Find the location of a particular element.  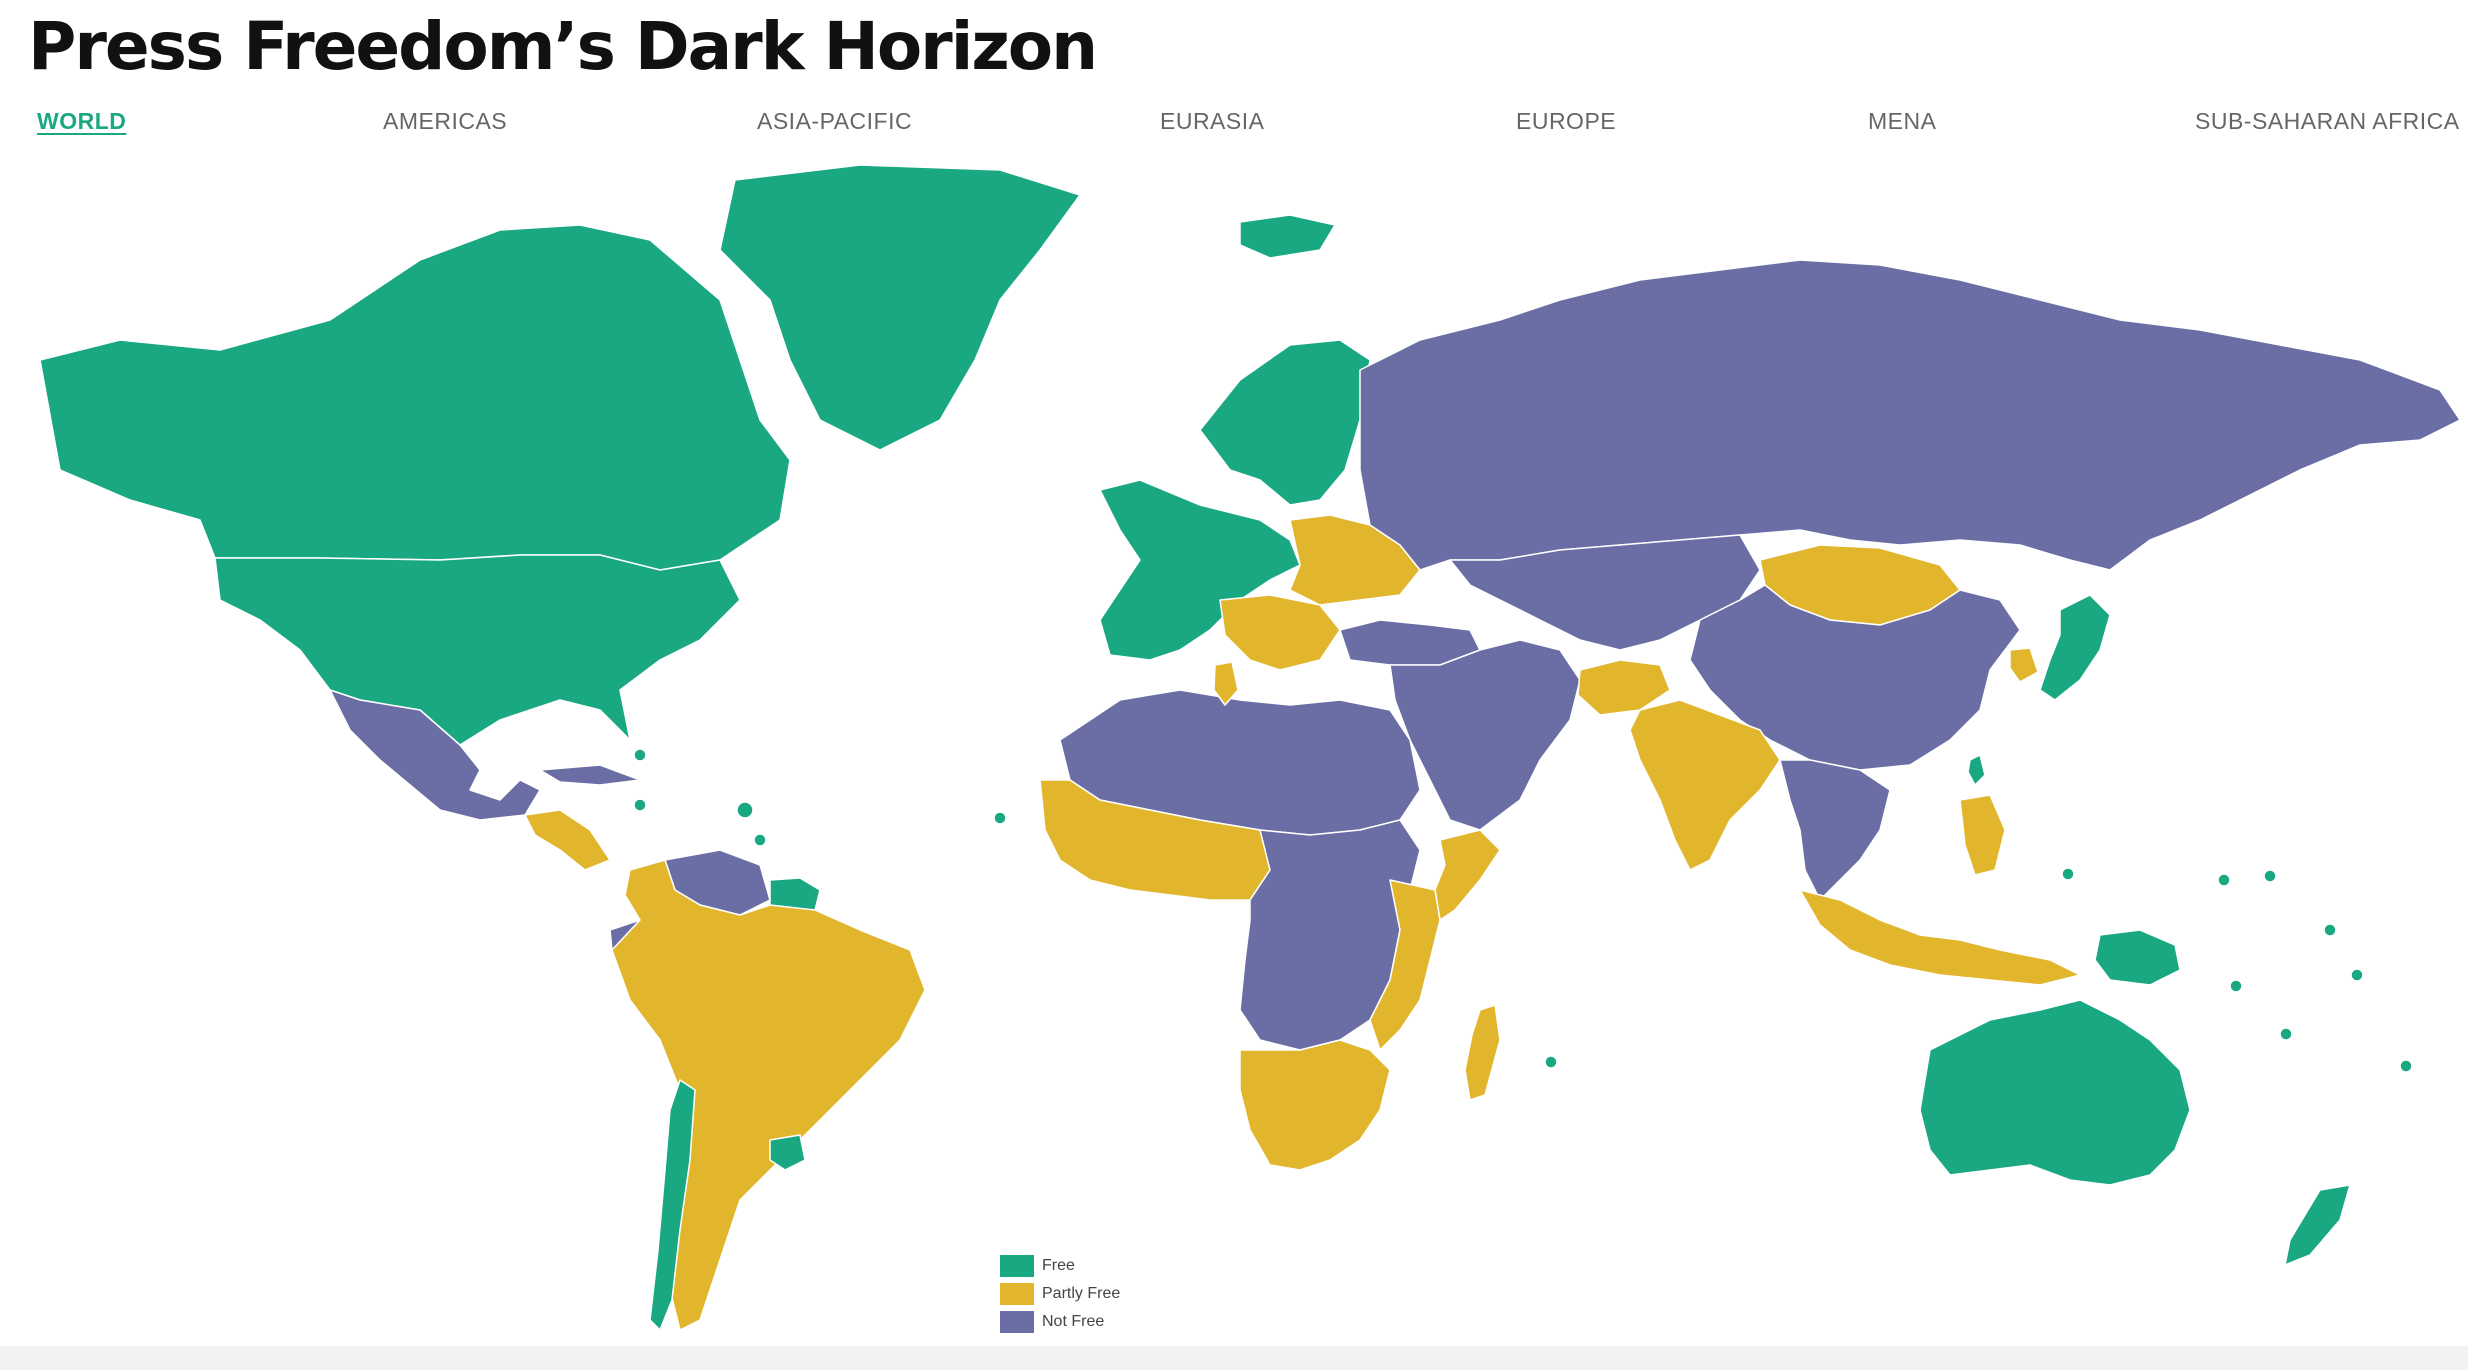

map-region-russia is located at coordinates (1910, 415).